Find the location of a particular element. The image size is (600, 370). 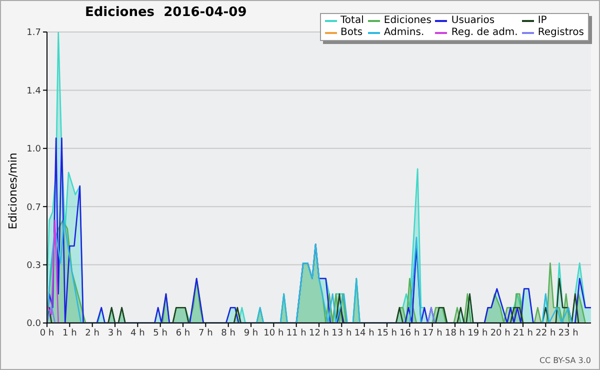

legend-label: Bots is located at coordinates (351, 33).